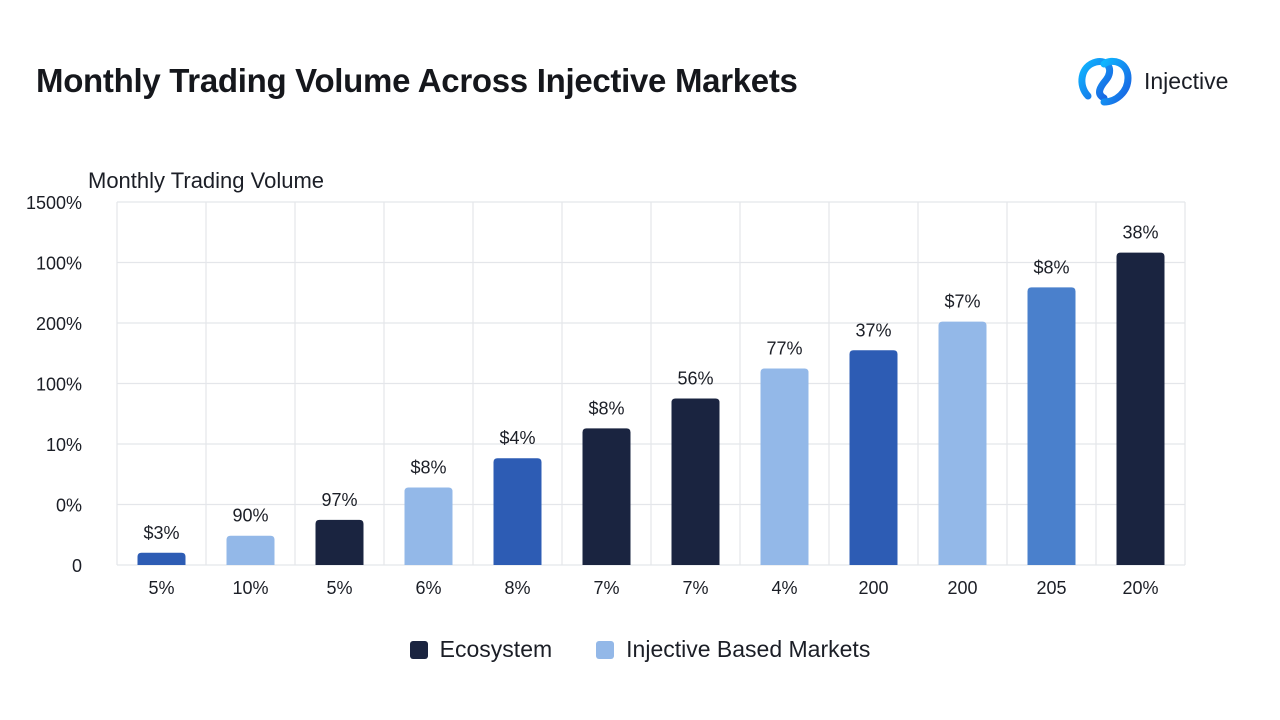 The image size is (1280, 720). Describe the element at coordinates (64, 445) in the screenshot. I see `y-tick-label: 10%` at that location.